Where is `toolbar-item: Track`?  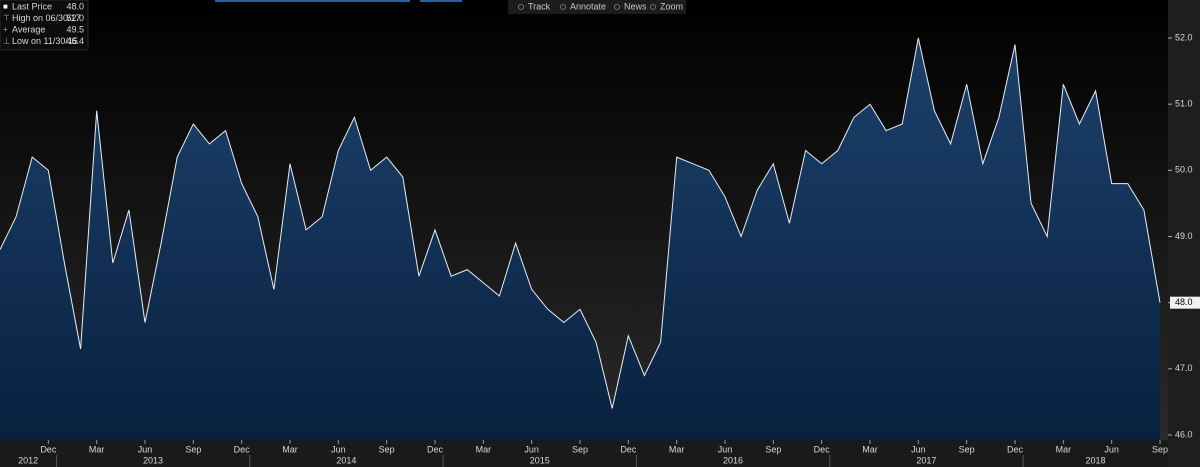 toolbar-item: Track is located at coordinates (539, 6).